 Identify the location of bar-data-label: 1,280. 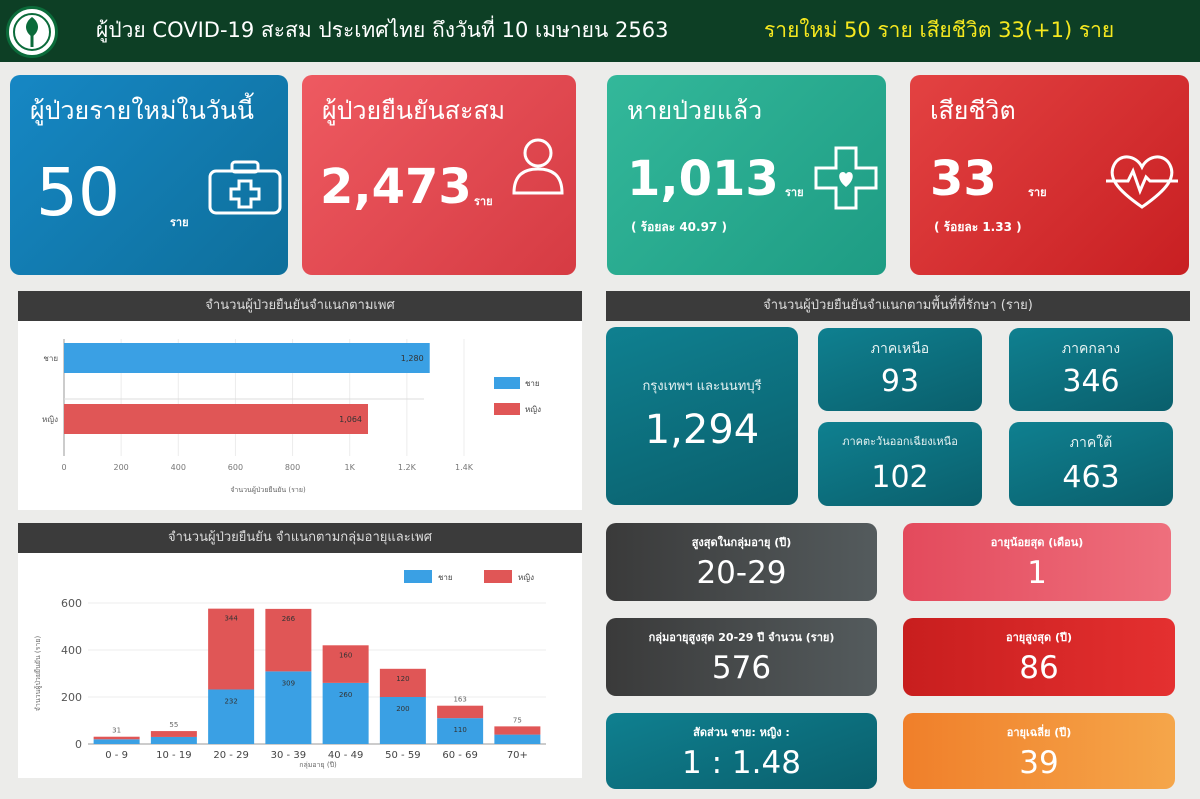
(412, 358).